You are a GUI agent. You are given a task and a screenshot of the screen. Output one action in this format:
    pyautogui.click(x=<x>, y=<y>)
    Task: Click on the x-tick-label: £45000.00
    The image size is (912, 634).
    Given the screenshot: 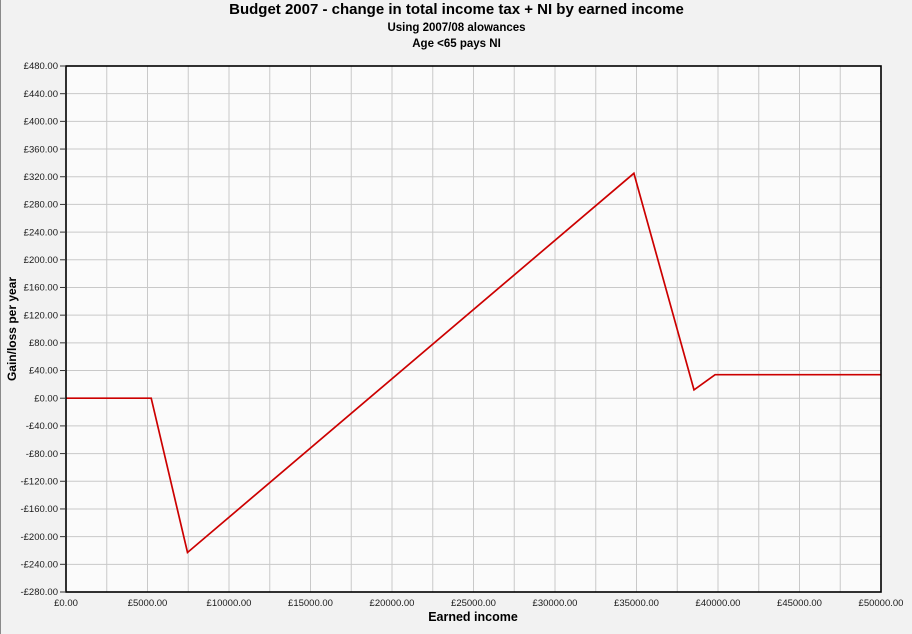 What is the action you would take?
    pyautogui.click(x=799, y=603)
    